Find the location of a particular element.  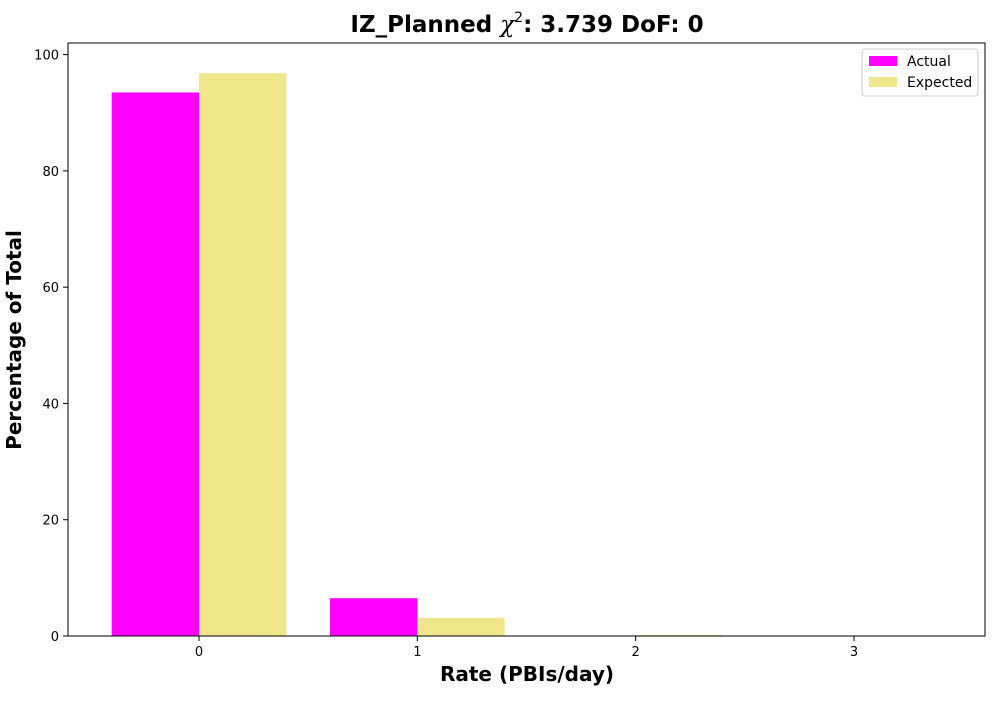

y-tick-label-0: 0 is located at coordinates (55, 637).